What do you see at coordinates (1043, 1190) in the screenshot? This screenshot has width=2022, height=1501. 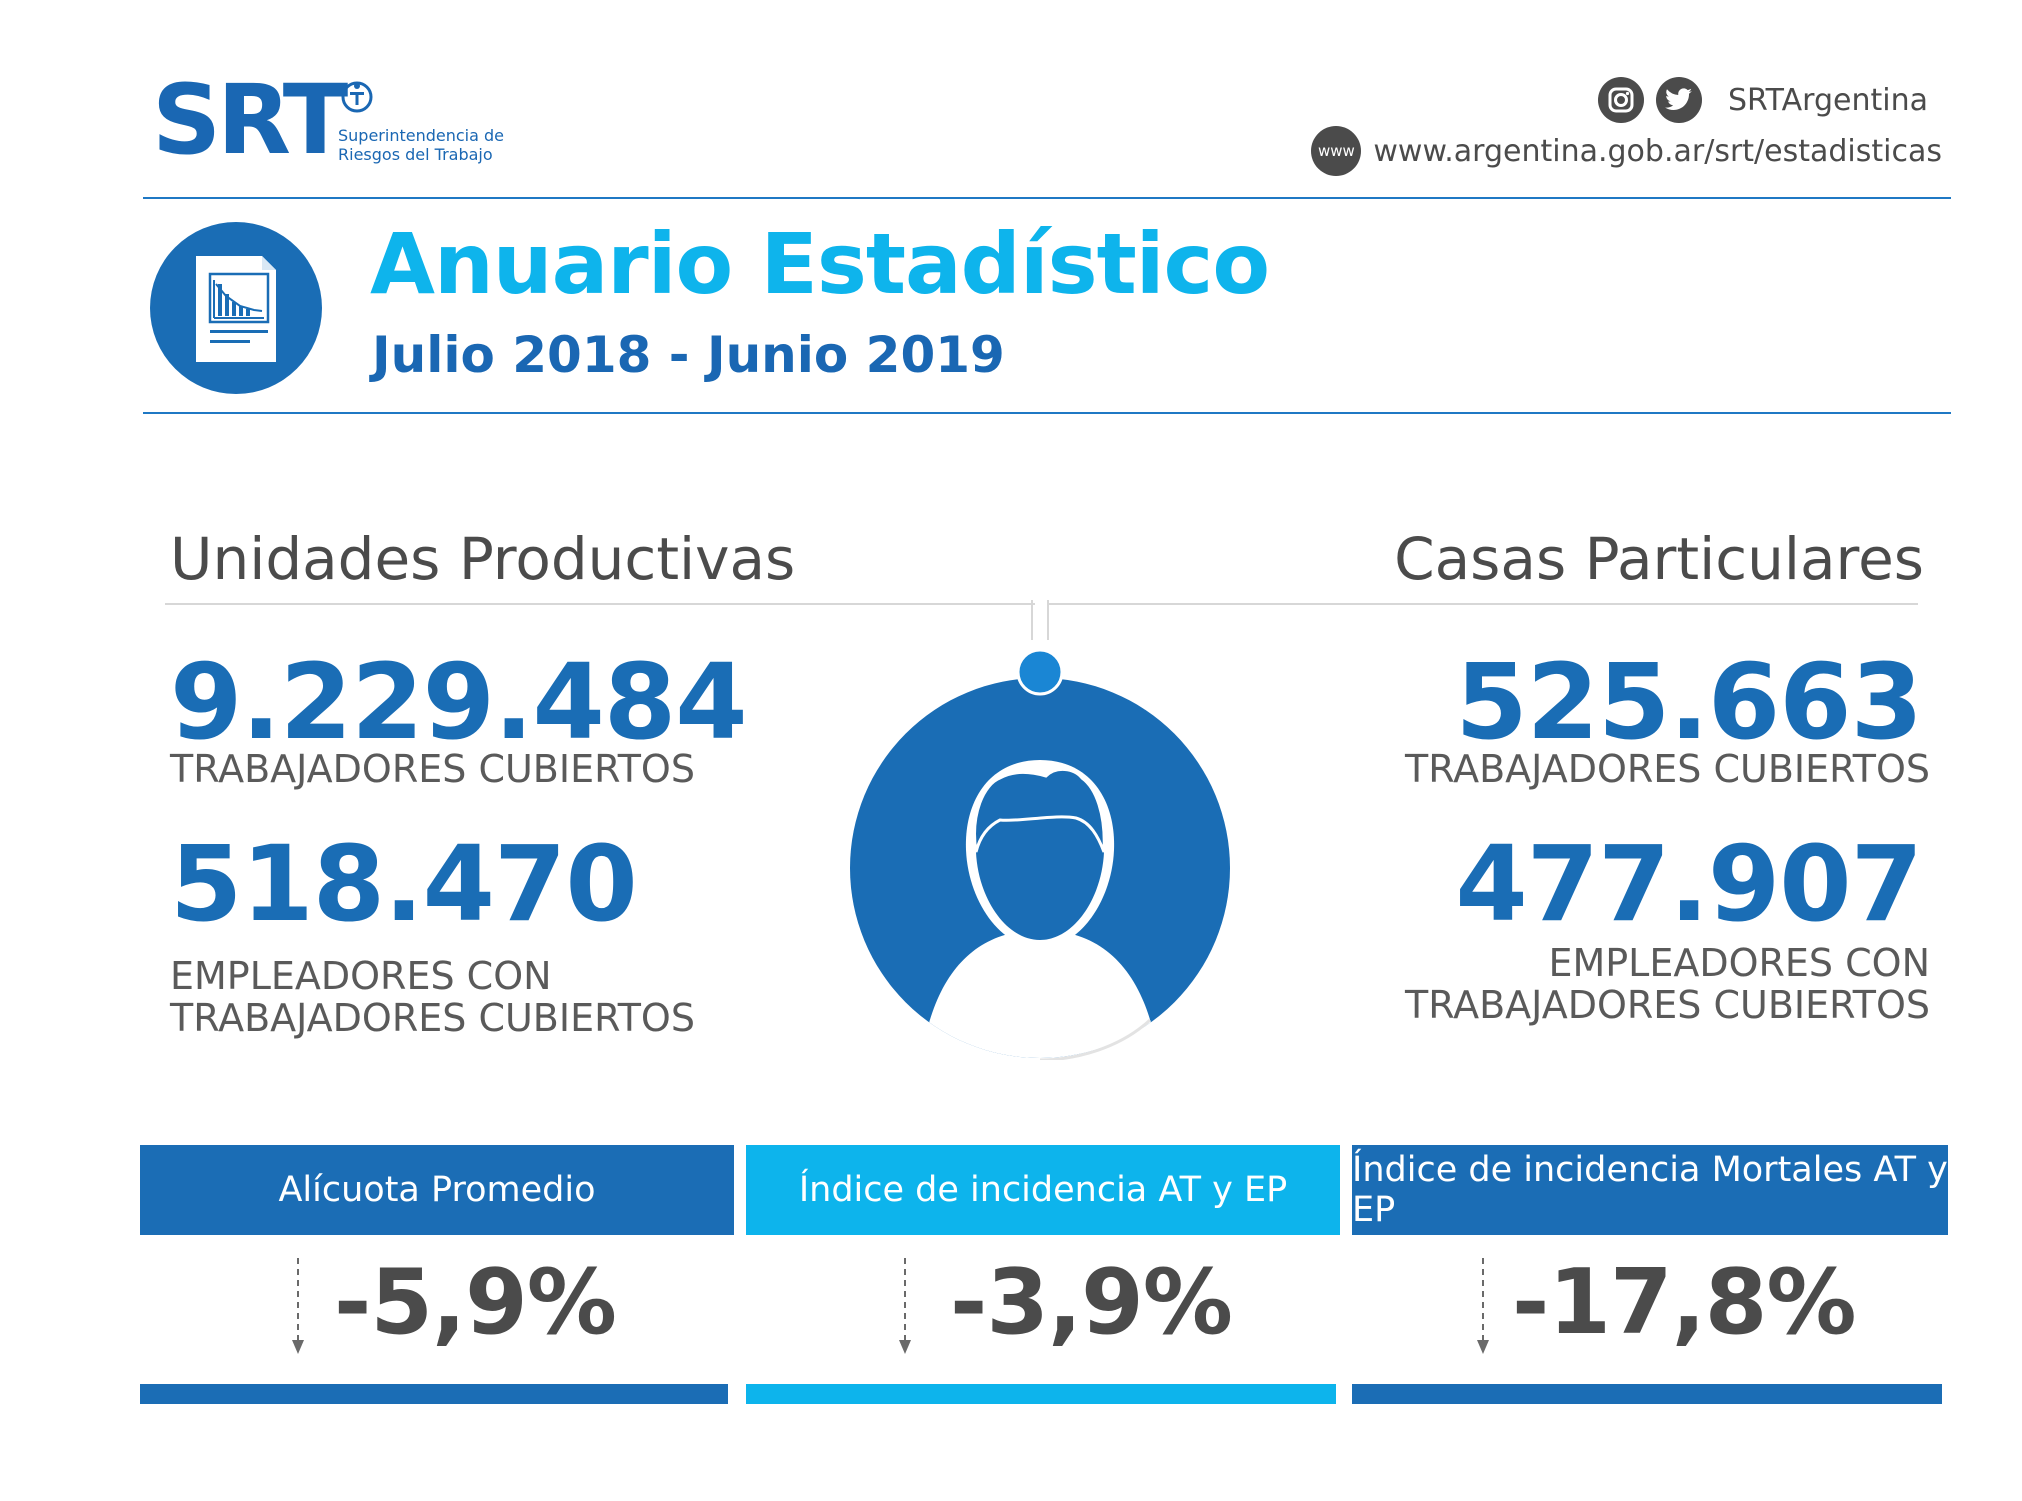 I see `indicator-header-incidencia: Índice de incidencia AT y EP` at bounding box center [1043, 1190].